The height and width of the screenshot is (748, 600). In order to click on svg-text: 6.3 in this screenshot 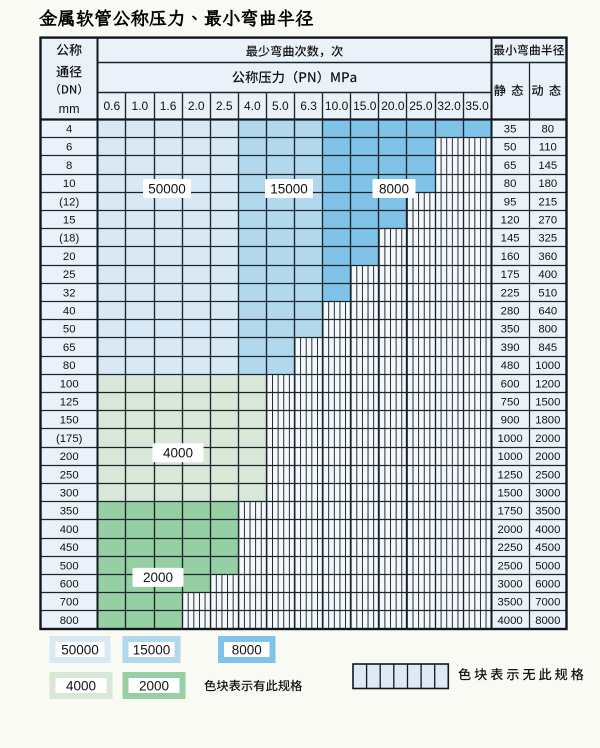, I will do `click(308, 106)`.